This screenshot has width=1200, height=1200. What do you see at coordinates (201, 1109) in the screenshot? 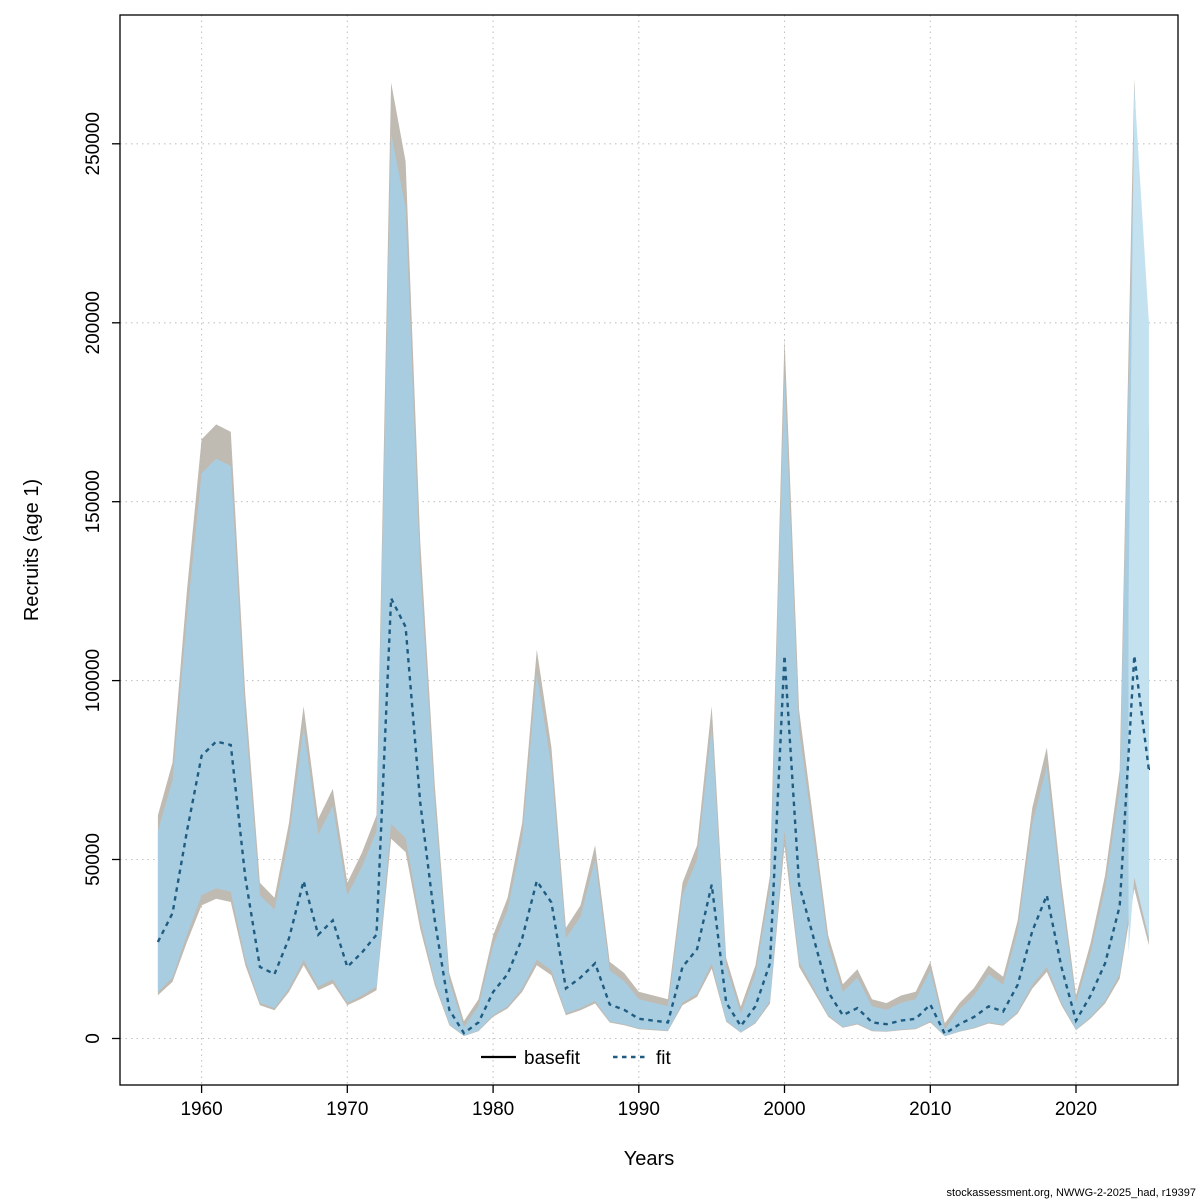
I see `x-tick-label: 1960` at bounding box center [201, 1109].